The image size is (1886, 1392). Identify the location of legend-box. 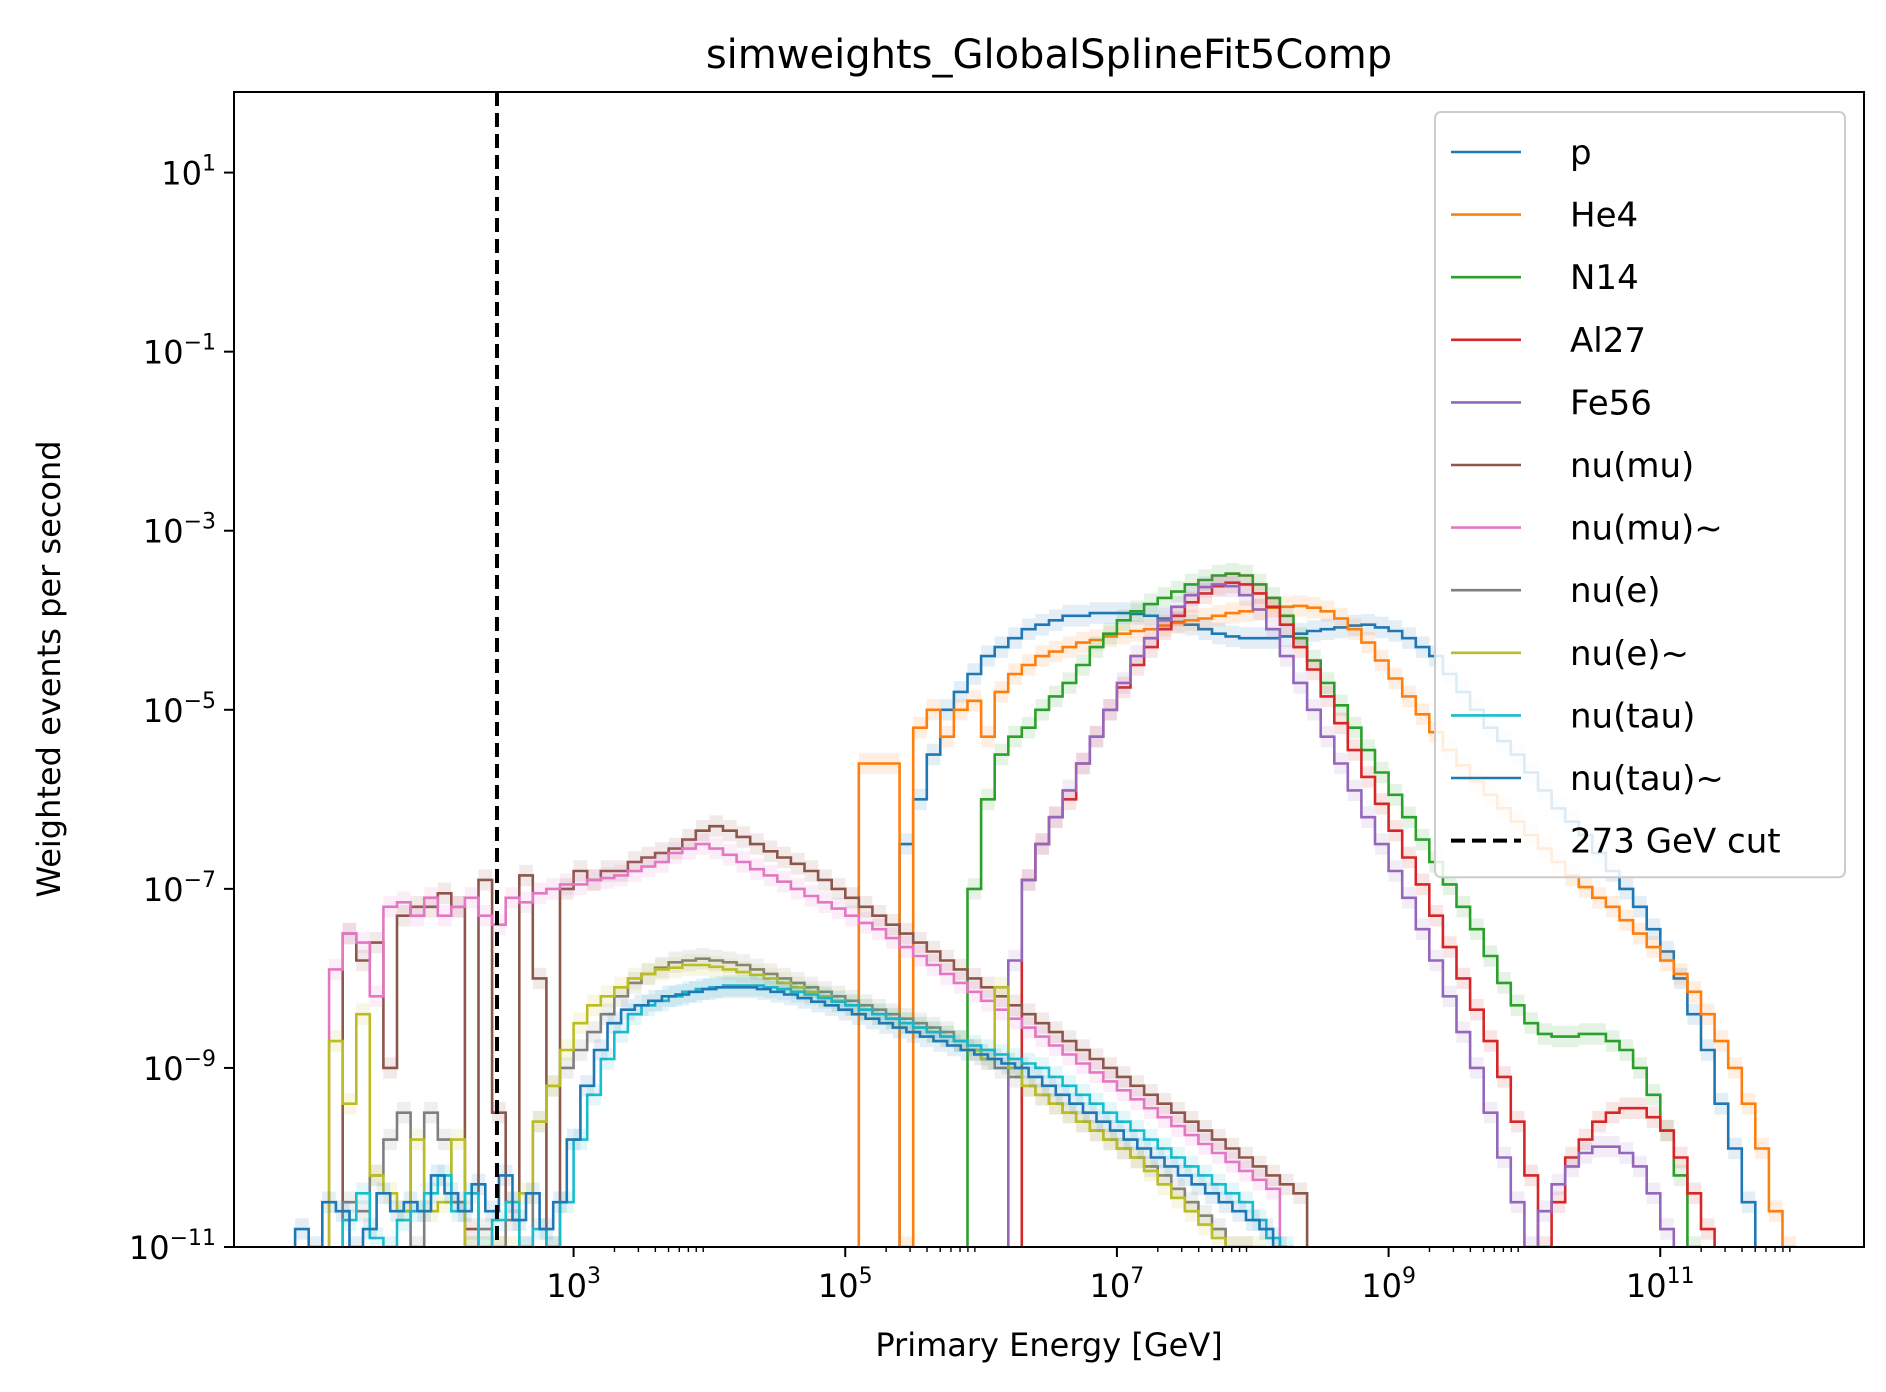
(1640, 495).